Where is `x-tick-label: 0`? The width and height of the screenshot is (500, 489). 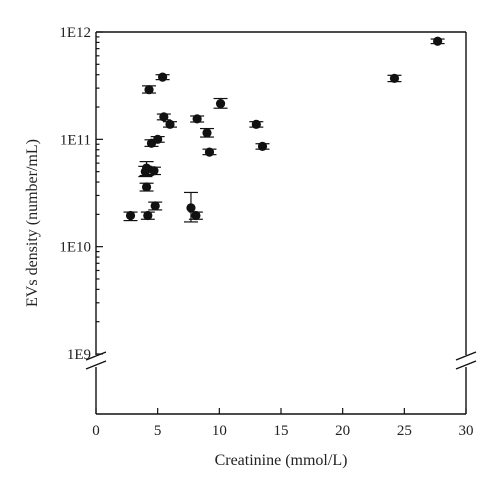
x-tick-label: 0 is located at coordinates (96, 431).